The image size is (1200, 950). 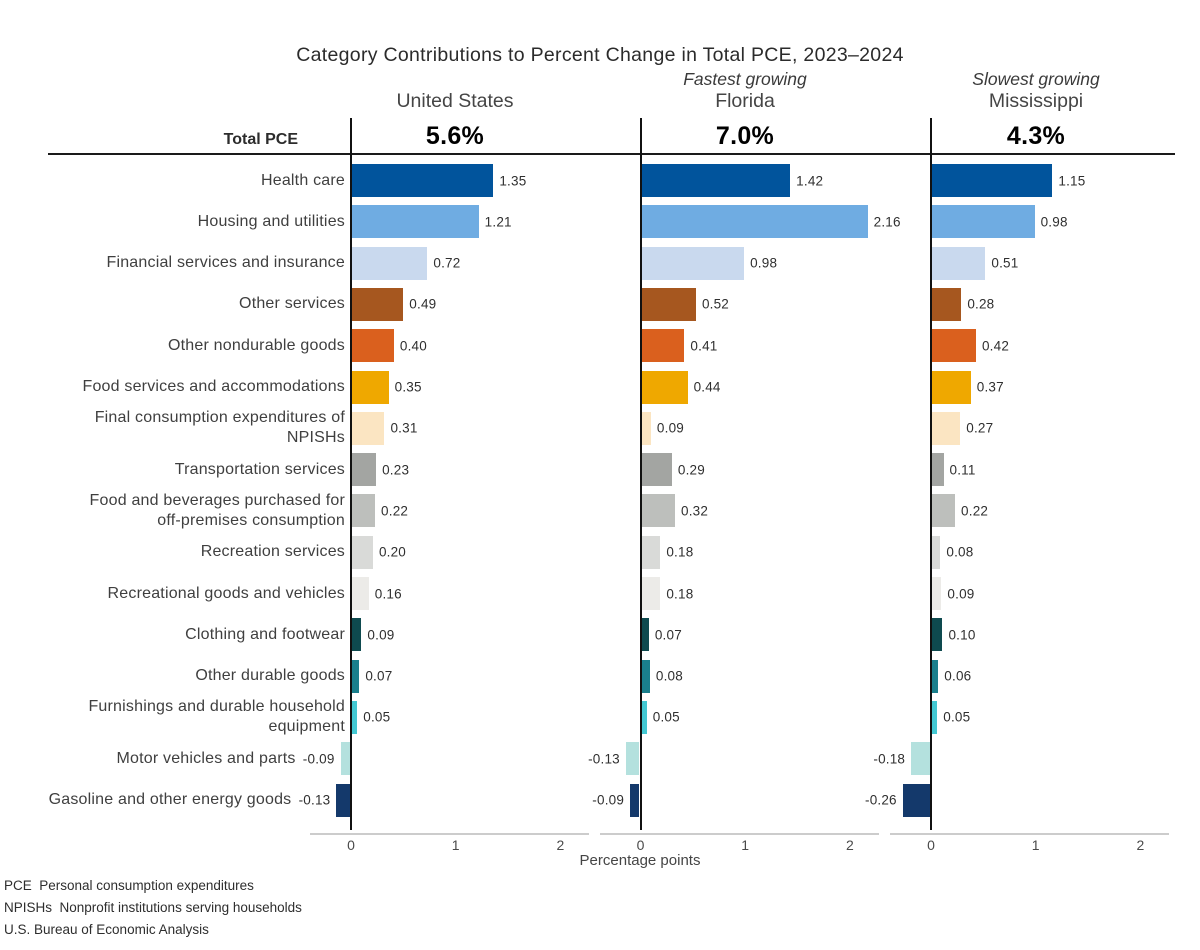 What do you see at coordinates (219, 428) in the screenshot?
I see `category-label: Final consumption expenditures of NPISHs` at bounding box center [219, 428].